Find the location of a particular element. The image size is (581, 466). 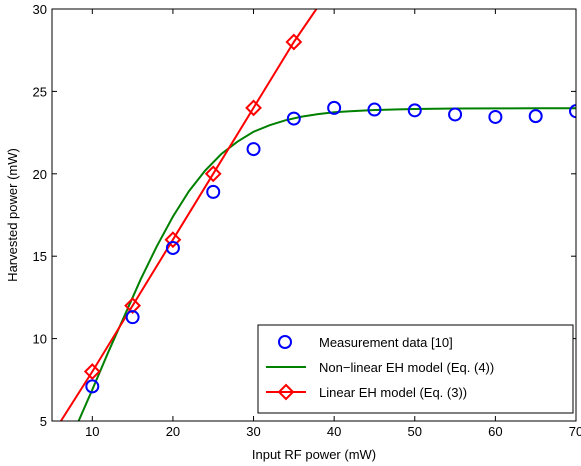

y-tick-label: 25 is located at coordinates (40, 91).